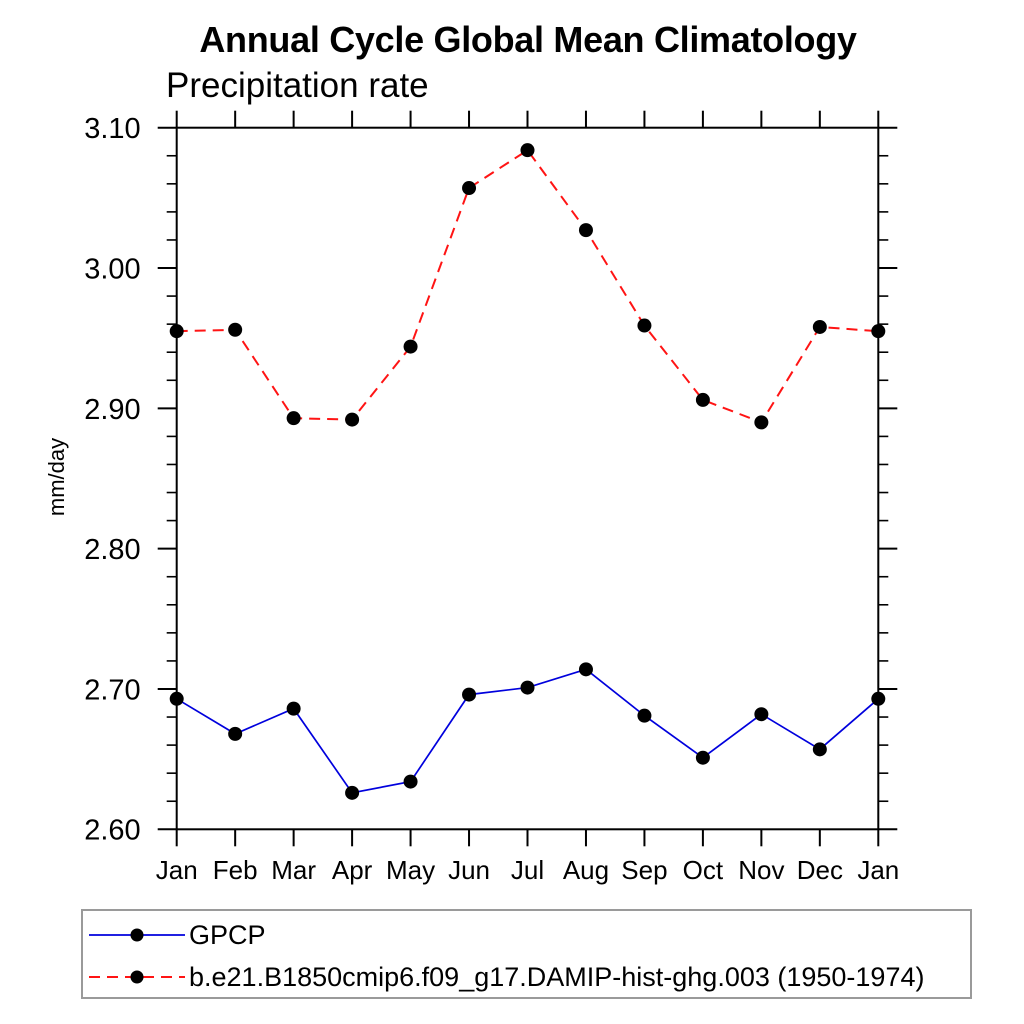 This screenshot has height=1024, width=1024. Describe the element at coordinates (235, 870) in the screenshot. I see `x-tick-label: Feb` at that location.